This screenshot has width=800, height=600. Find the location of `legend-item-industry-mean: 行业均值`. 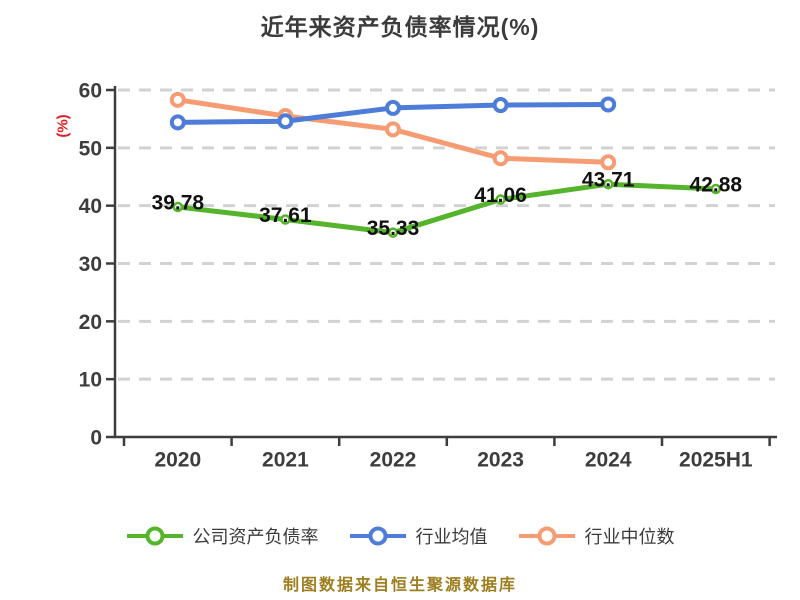

legend-item-industry-mean: 行业均值 is located at coordinates (418, 536).